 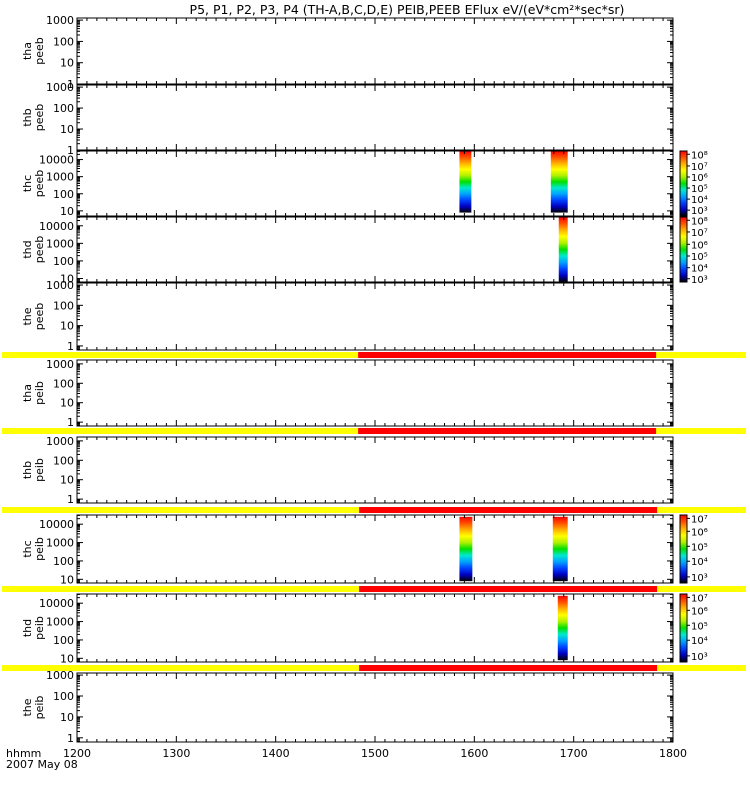 What do you see at coordinates (77, 753) in the screenshot?
I see `x-tick-label: 1200` at bounding box center [77, 753].